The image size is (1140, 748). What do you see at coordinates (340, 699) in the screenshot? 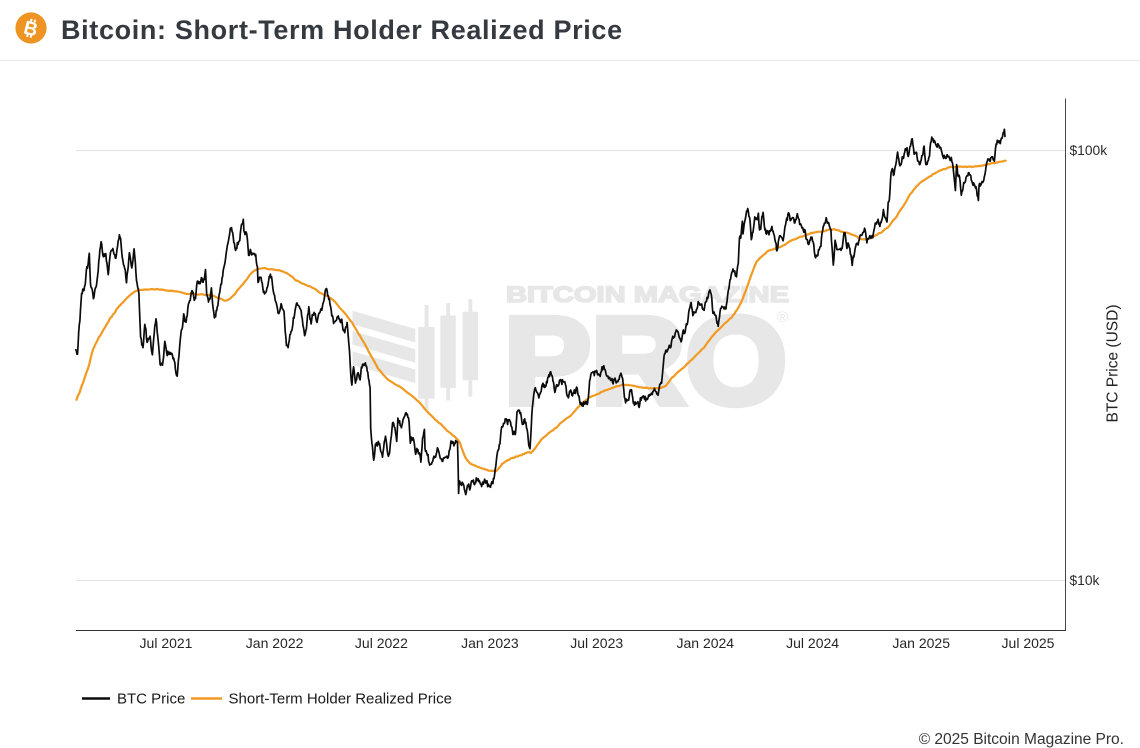
I see `svg-text:Short-Term Holder Realized Pri: Short-Term Holder Realized Price` at bounding box center [340, 699].